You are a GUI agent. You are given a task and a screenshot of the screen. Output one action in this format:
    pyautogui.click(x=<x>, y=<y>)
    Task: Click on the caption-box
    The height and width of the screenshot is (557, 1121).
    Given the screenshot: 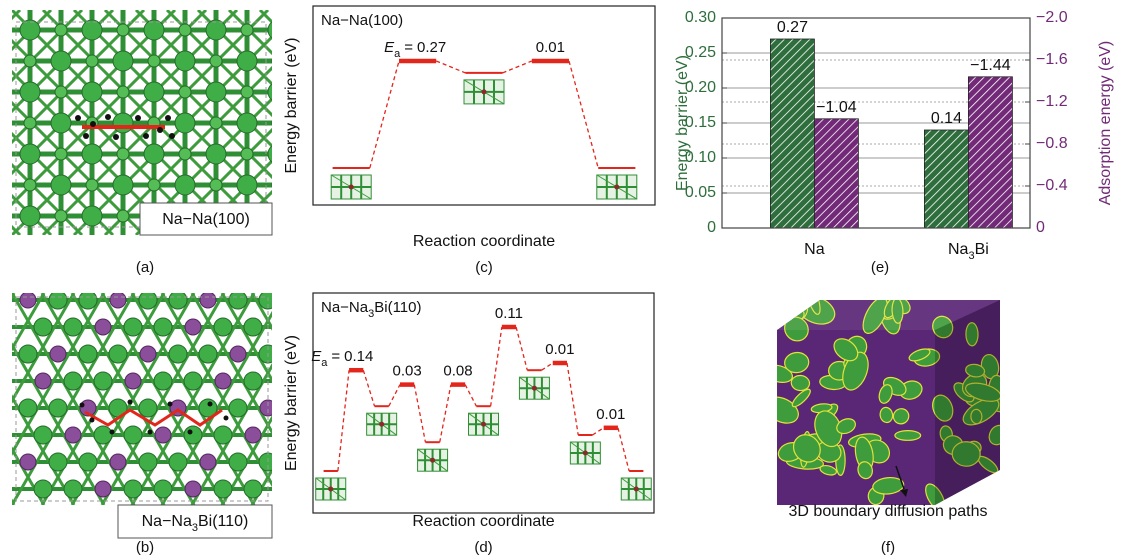 What is the action you would take?
    pyautogui.click(x=206, y=219)
    